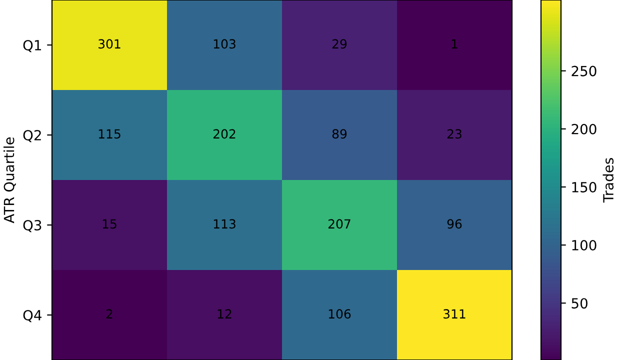 The width and height of the screenshot is (640, 360). What do you see at coordinates (584, 71) in the screenshot?
I see `color-bar-label: 250` at bounding box center [584, 71].